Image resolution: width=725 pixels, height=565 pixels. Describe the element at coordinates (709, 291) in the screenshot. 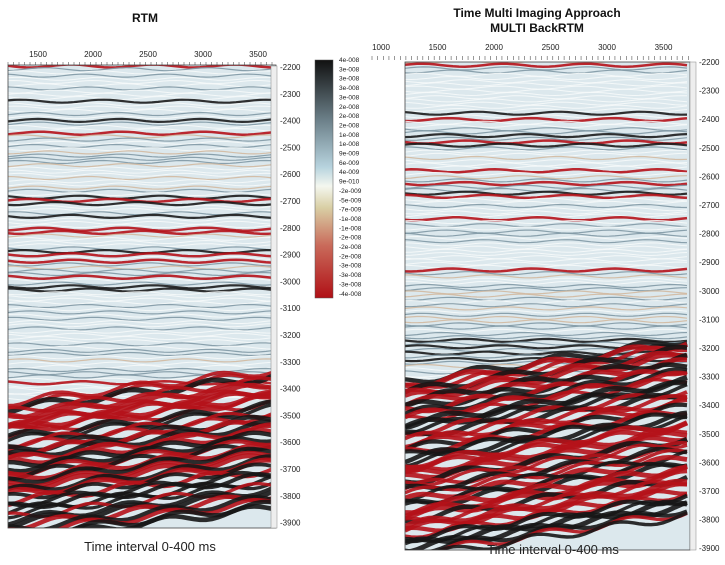

I see `y-tick-label: -3000` at that location.